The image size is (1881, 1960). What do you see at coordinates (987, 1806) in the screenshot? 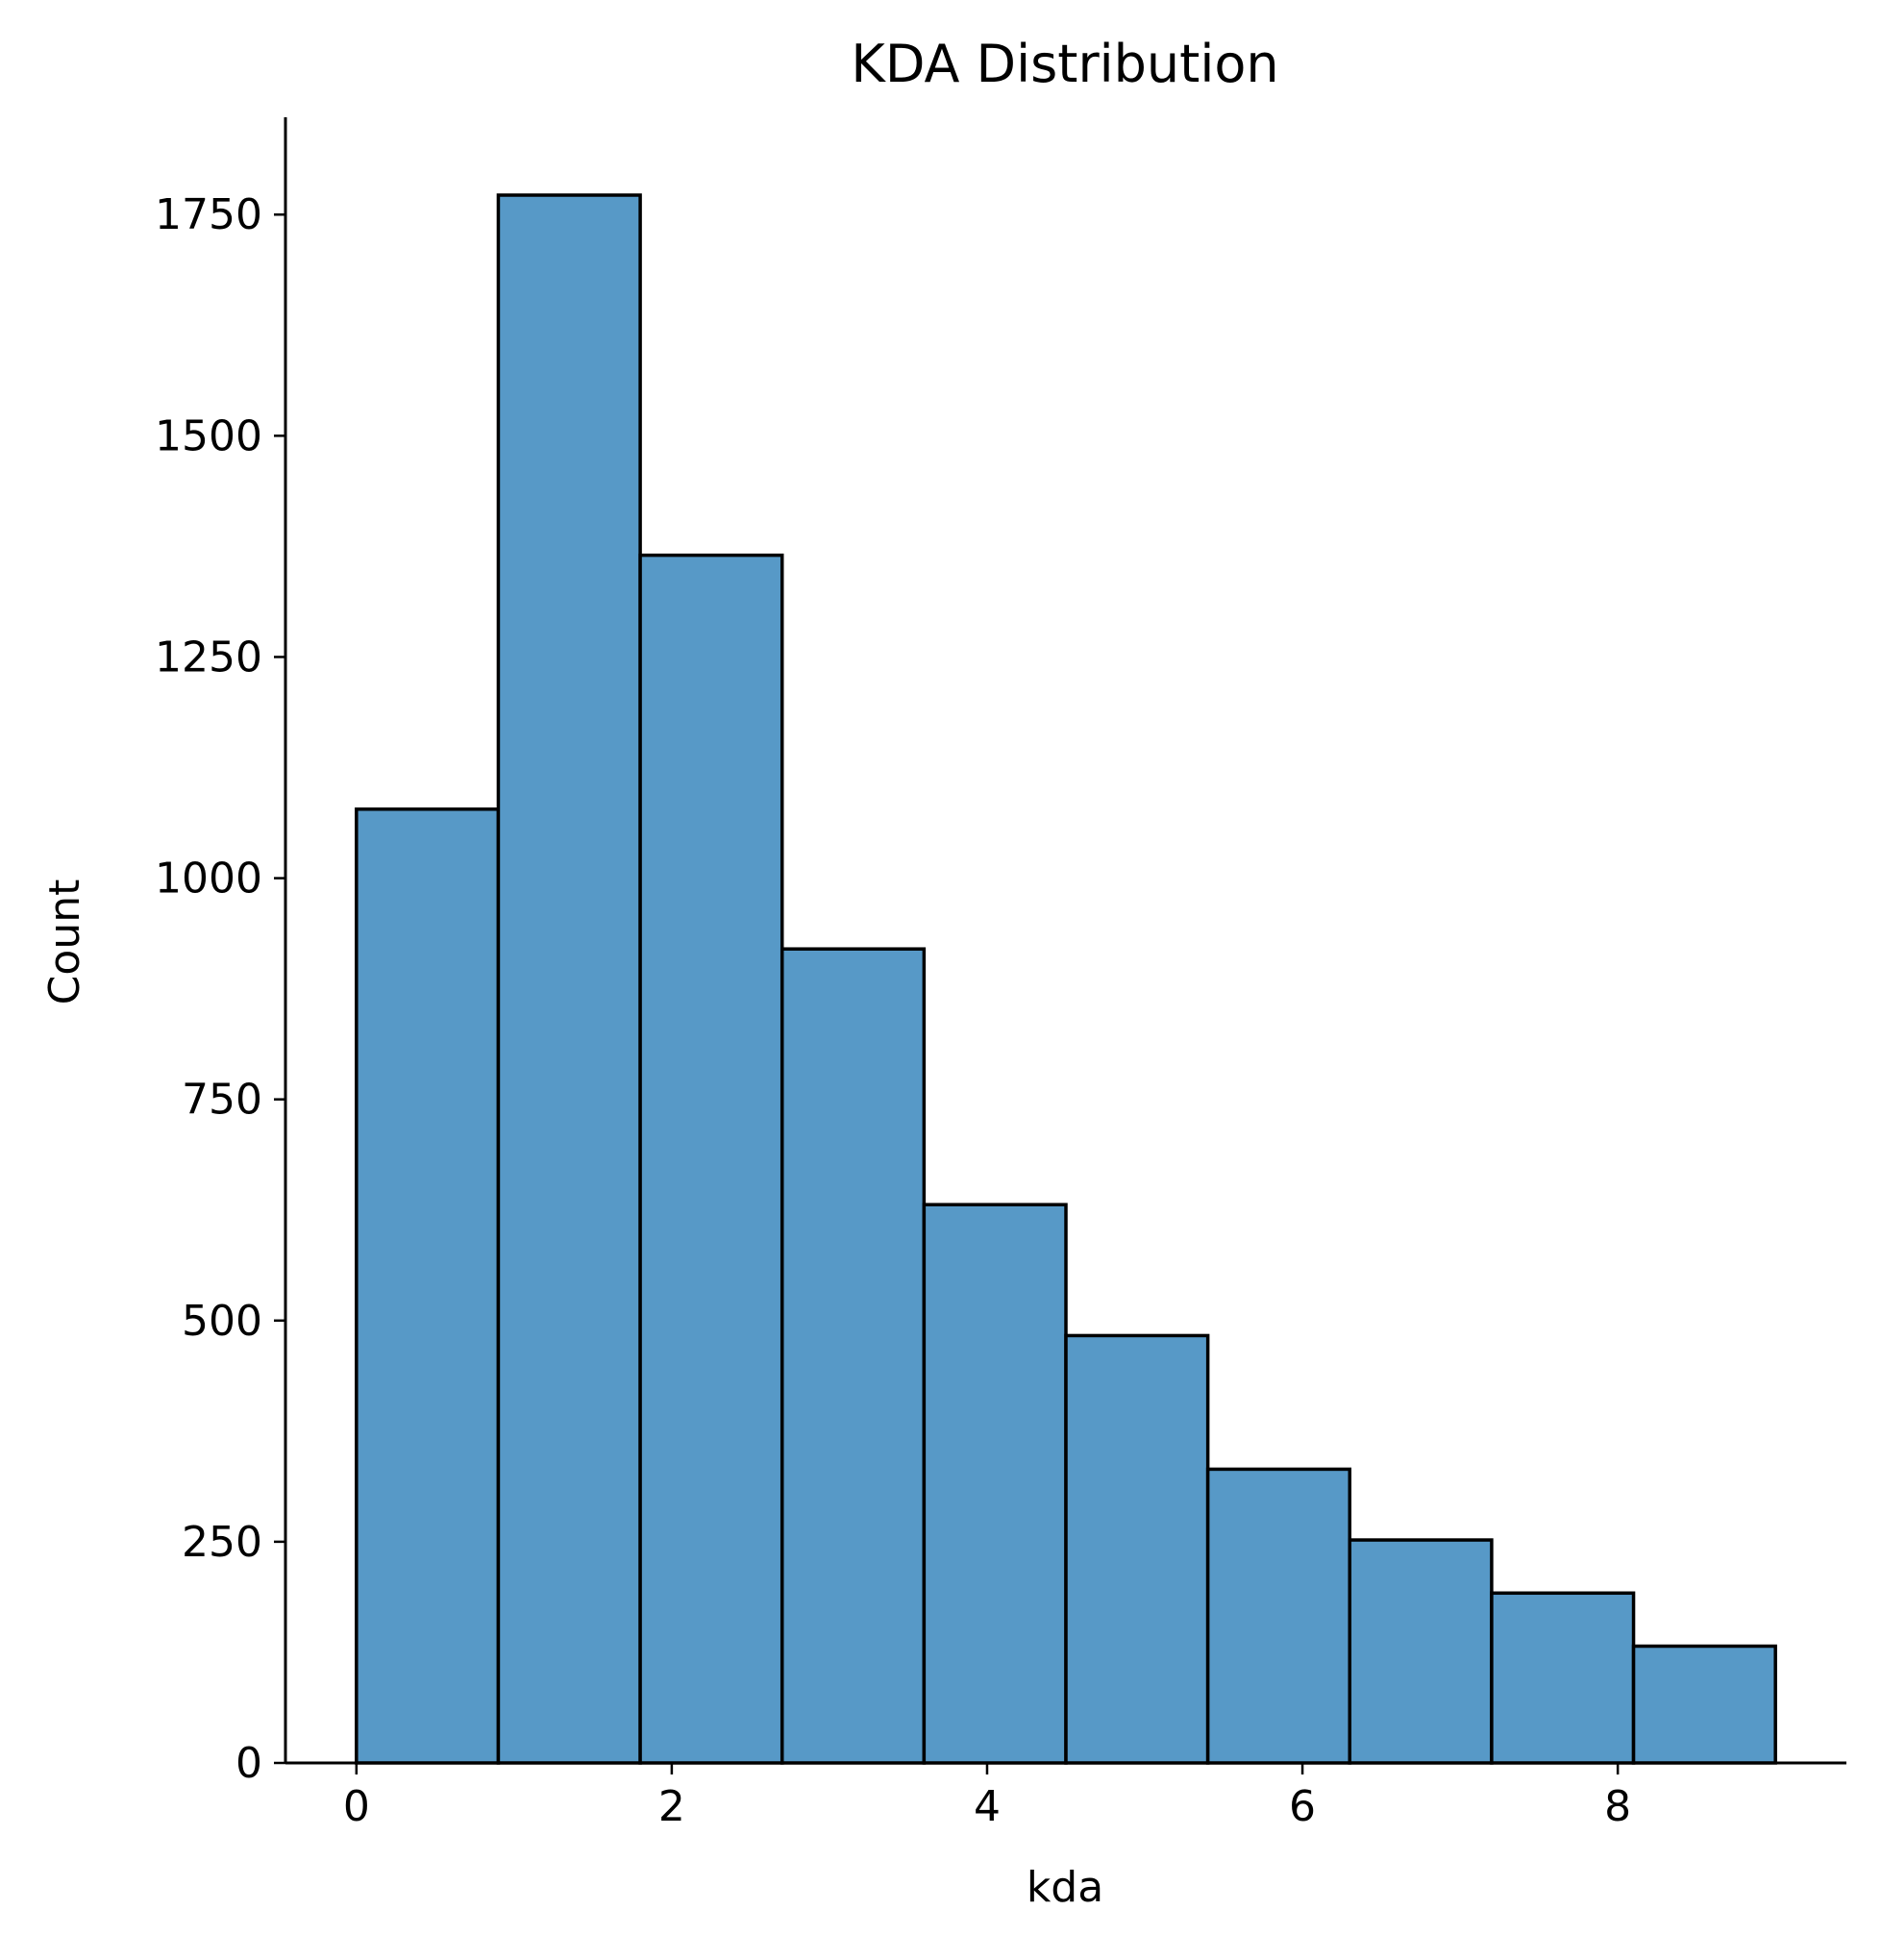
I see `x-tick-label-2: 4` at bounding box center [987, 1806].